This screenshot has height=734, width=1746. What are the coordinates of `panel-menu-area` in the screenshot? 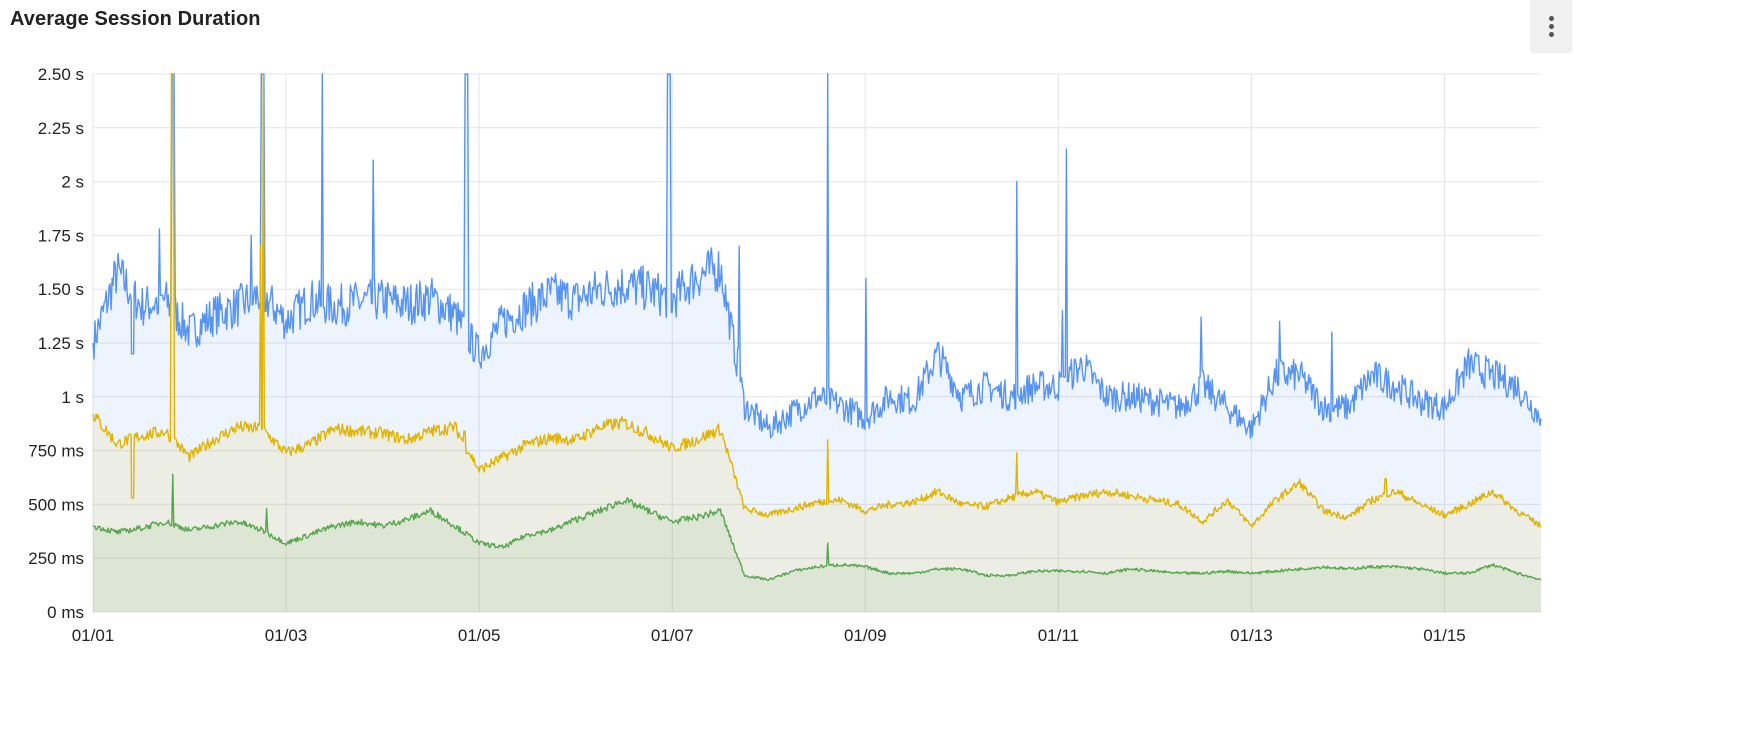 It's located at (1638, 26).